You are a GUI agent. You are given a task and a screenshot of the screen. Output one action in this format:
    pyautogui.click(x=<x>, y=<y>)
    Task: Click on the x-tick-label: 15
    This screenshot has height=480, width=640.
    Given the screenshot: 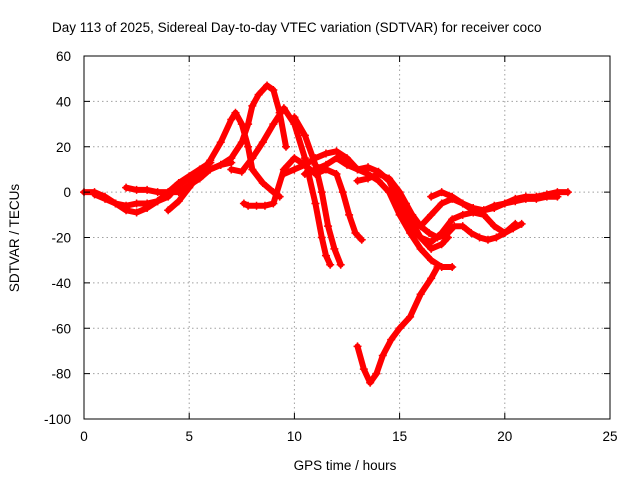 What is the action you would take?
    pyautogui.click(x=399, y=436)
    